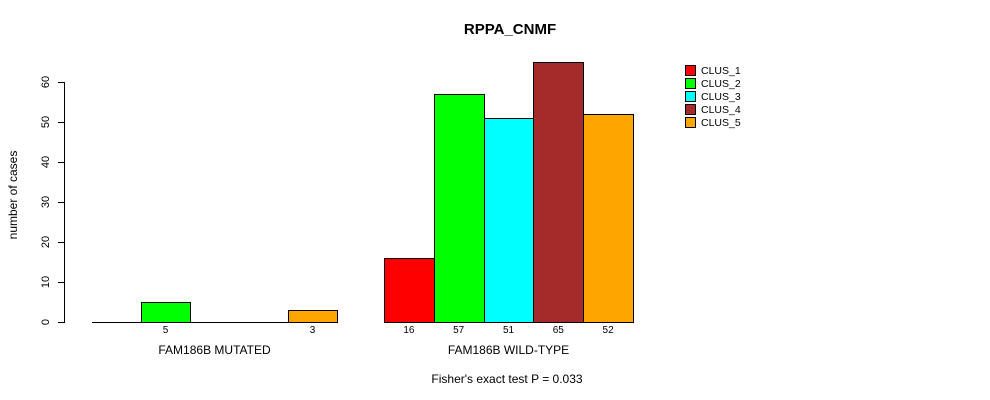 The image size is (990, 400). What do you see at coordinates (721, 96) in the screenshot?
I see `legend-label: CLUS_3` at bounding box center [721, 96].